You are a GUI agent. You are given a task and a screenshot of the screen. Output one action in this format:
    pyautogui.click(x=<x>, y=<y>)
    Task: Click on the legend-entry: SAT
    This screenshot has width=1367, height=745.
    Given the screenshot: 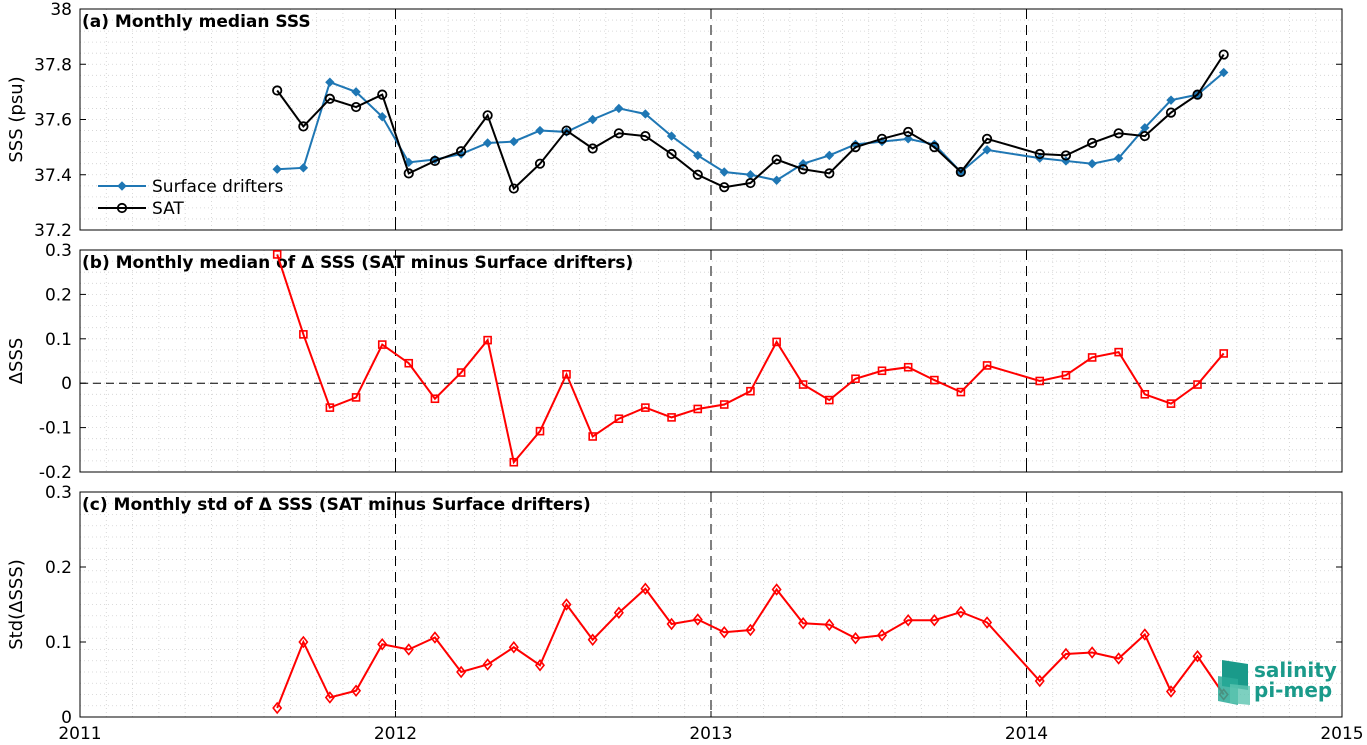 What is the action you would take?
    pyautogui.click(x=168, y=209)
    